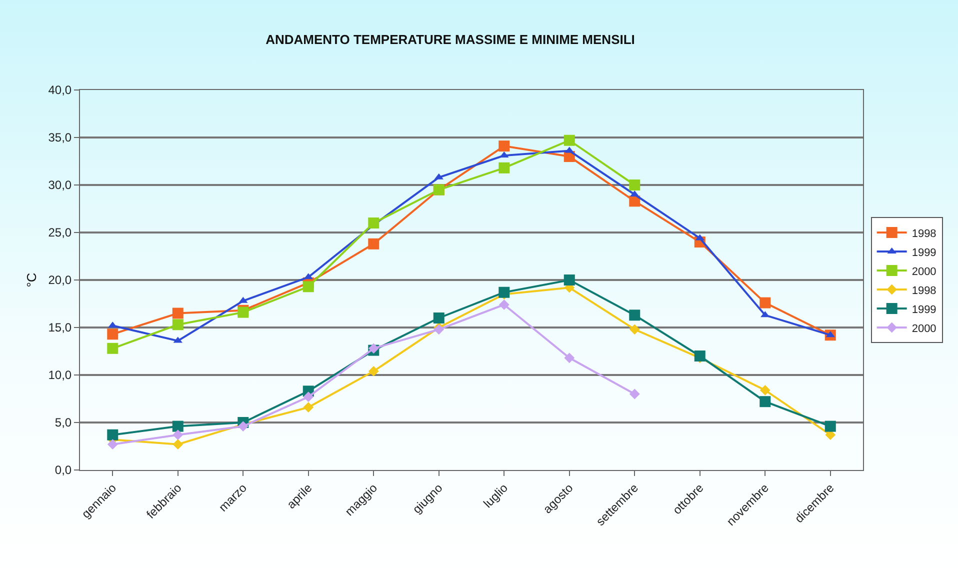  I want to click on y-tick-label: 30,0, so click(60, 185).